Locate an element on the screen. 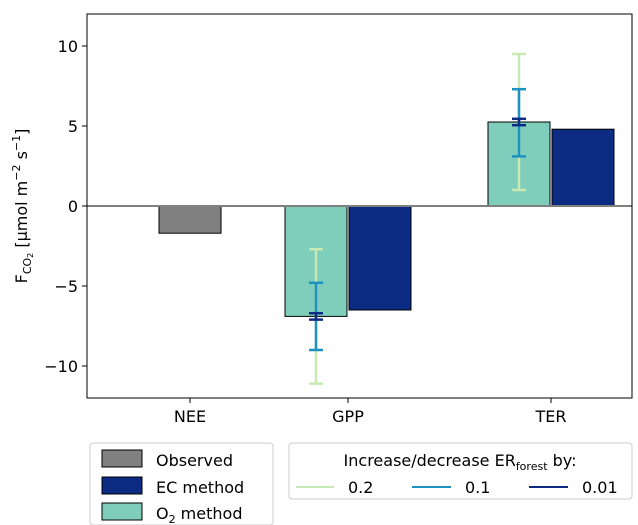 The height and width of the screenshot is (525, 638). legend-label-0-1: 0.1 is located at coordinates (477, 487).